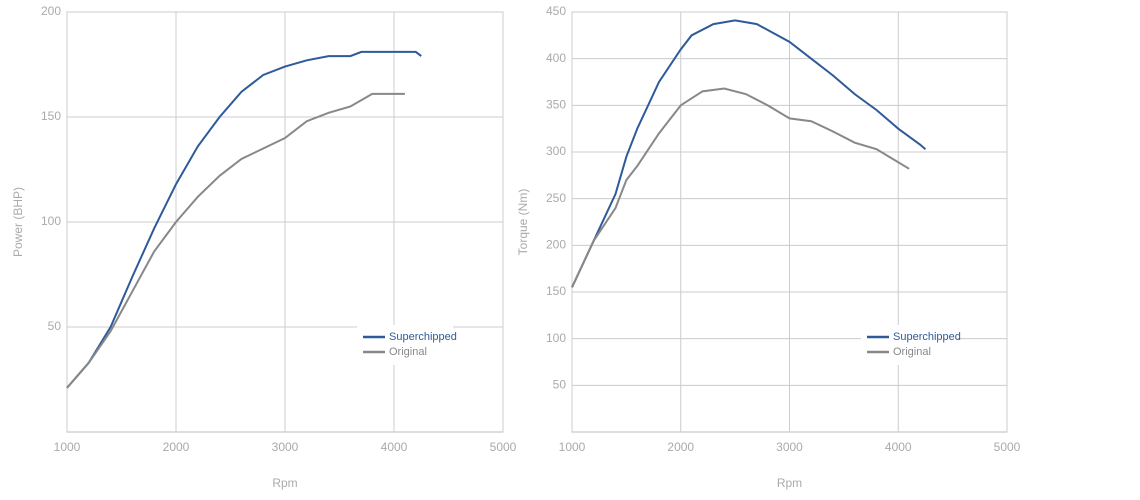 This screenshot has height=500, width=1140. I want to click on y-tick-label: 450, so click(556, 11).